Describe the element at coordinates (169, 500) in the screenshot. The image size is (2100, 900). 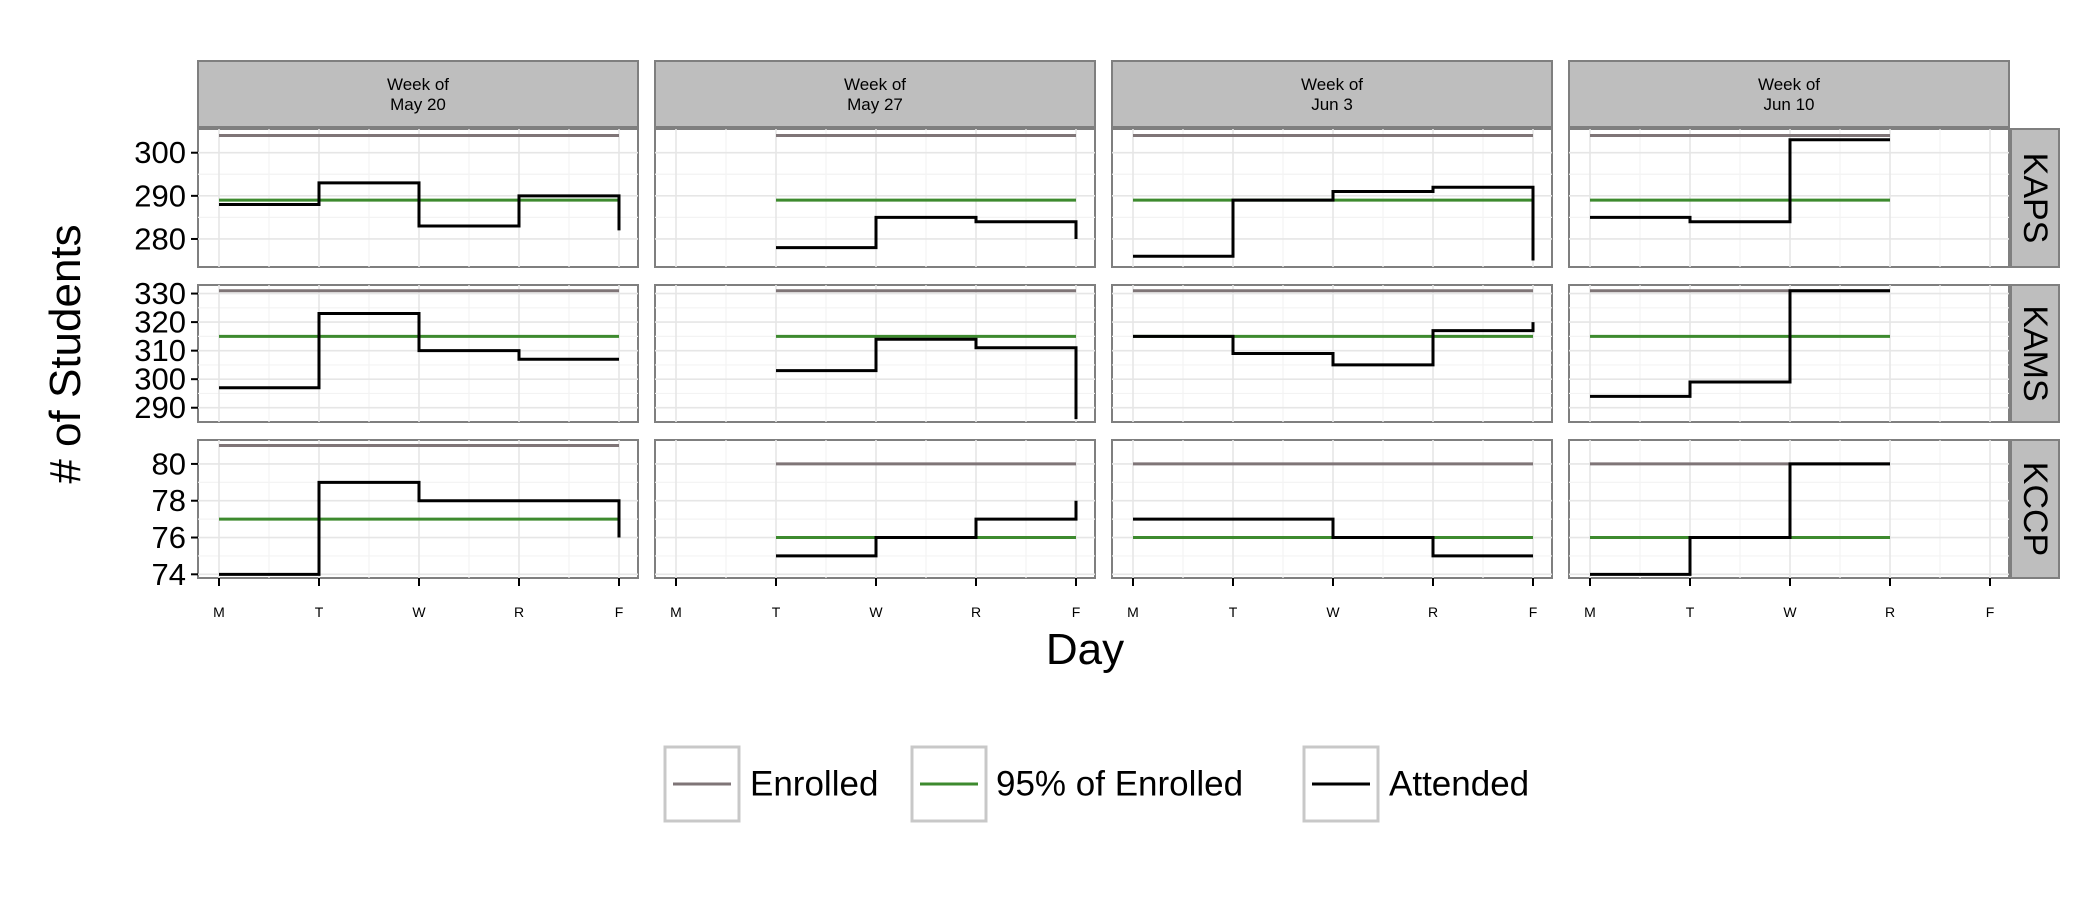
I see `y-tick-label: 78` at that location.